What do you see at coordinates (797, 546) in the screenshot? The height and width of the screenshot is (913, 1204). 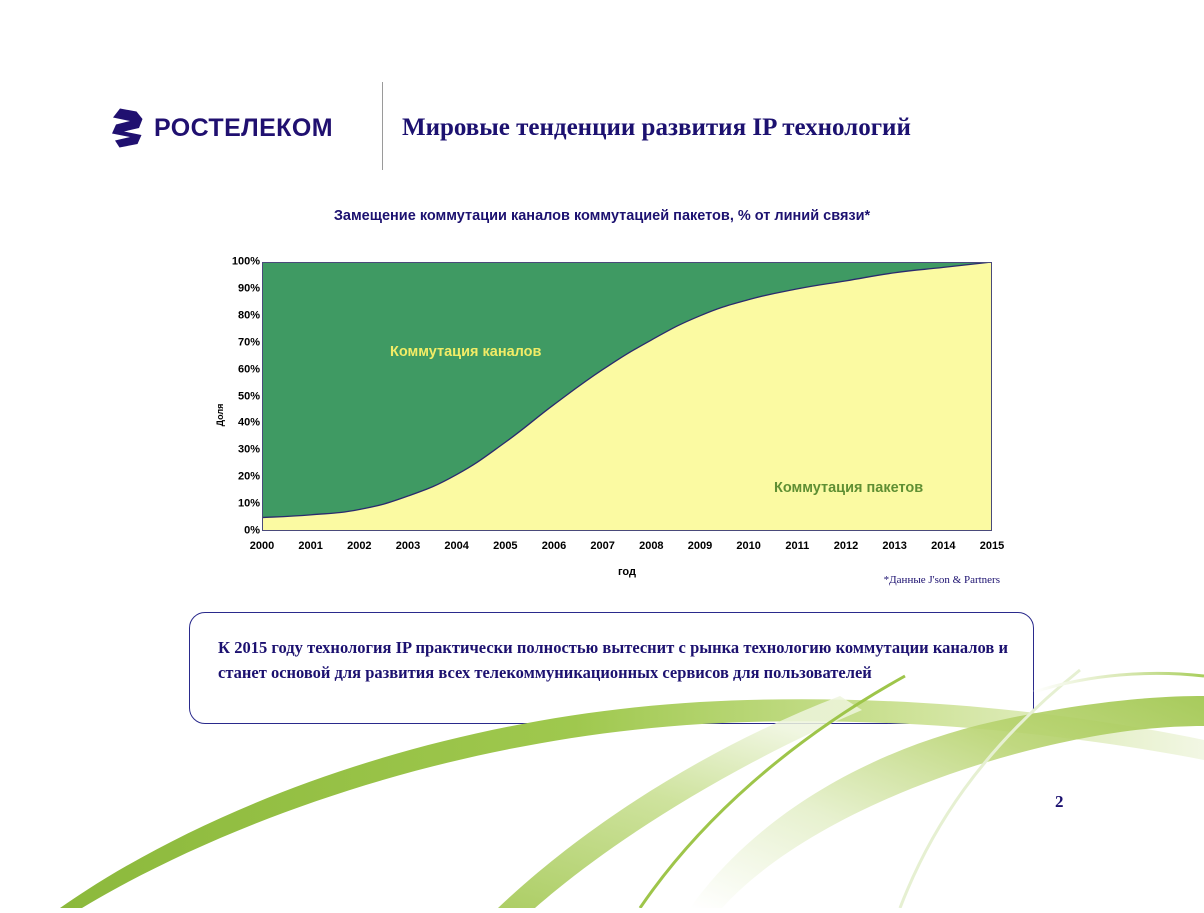 I see `x-axis-tick: 2011` at bounding box center [797, 546].